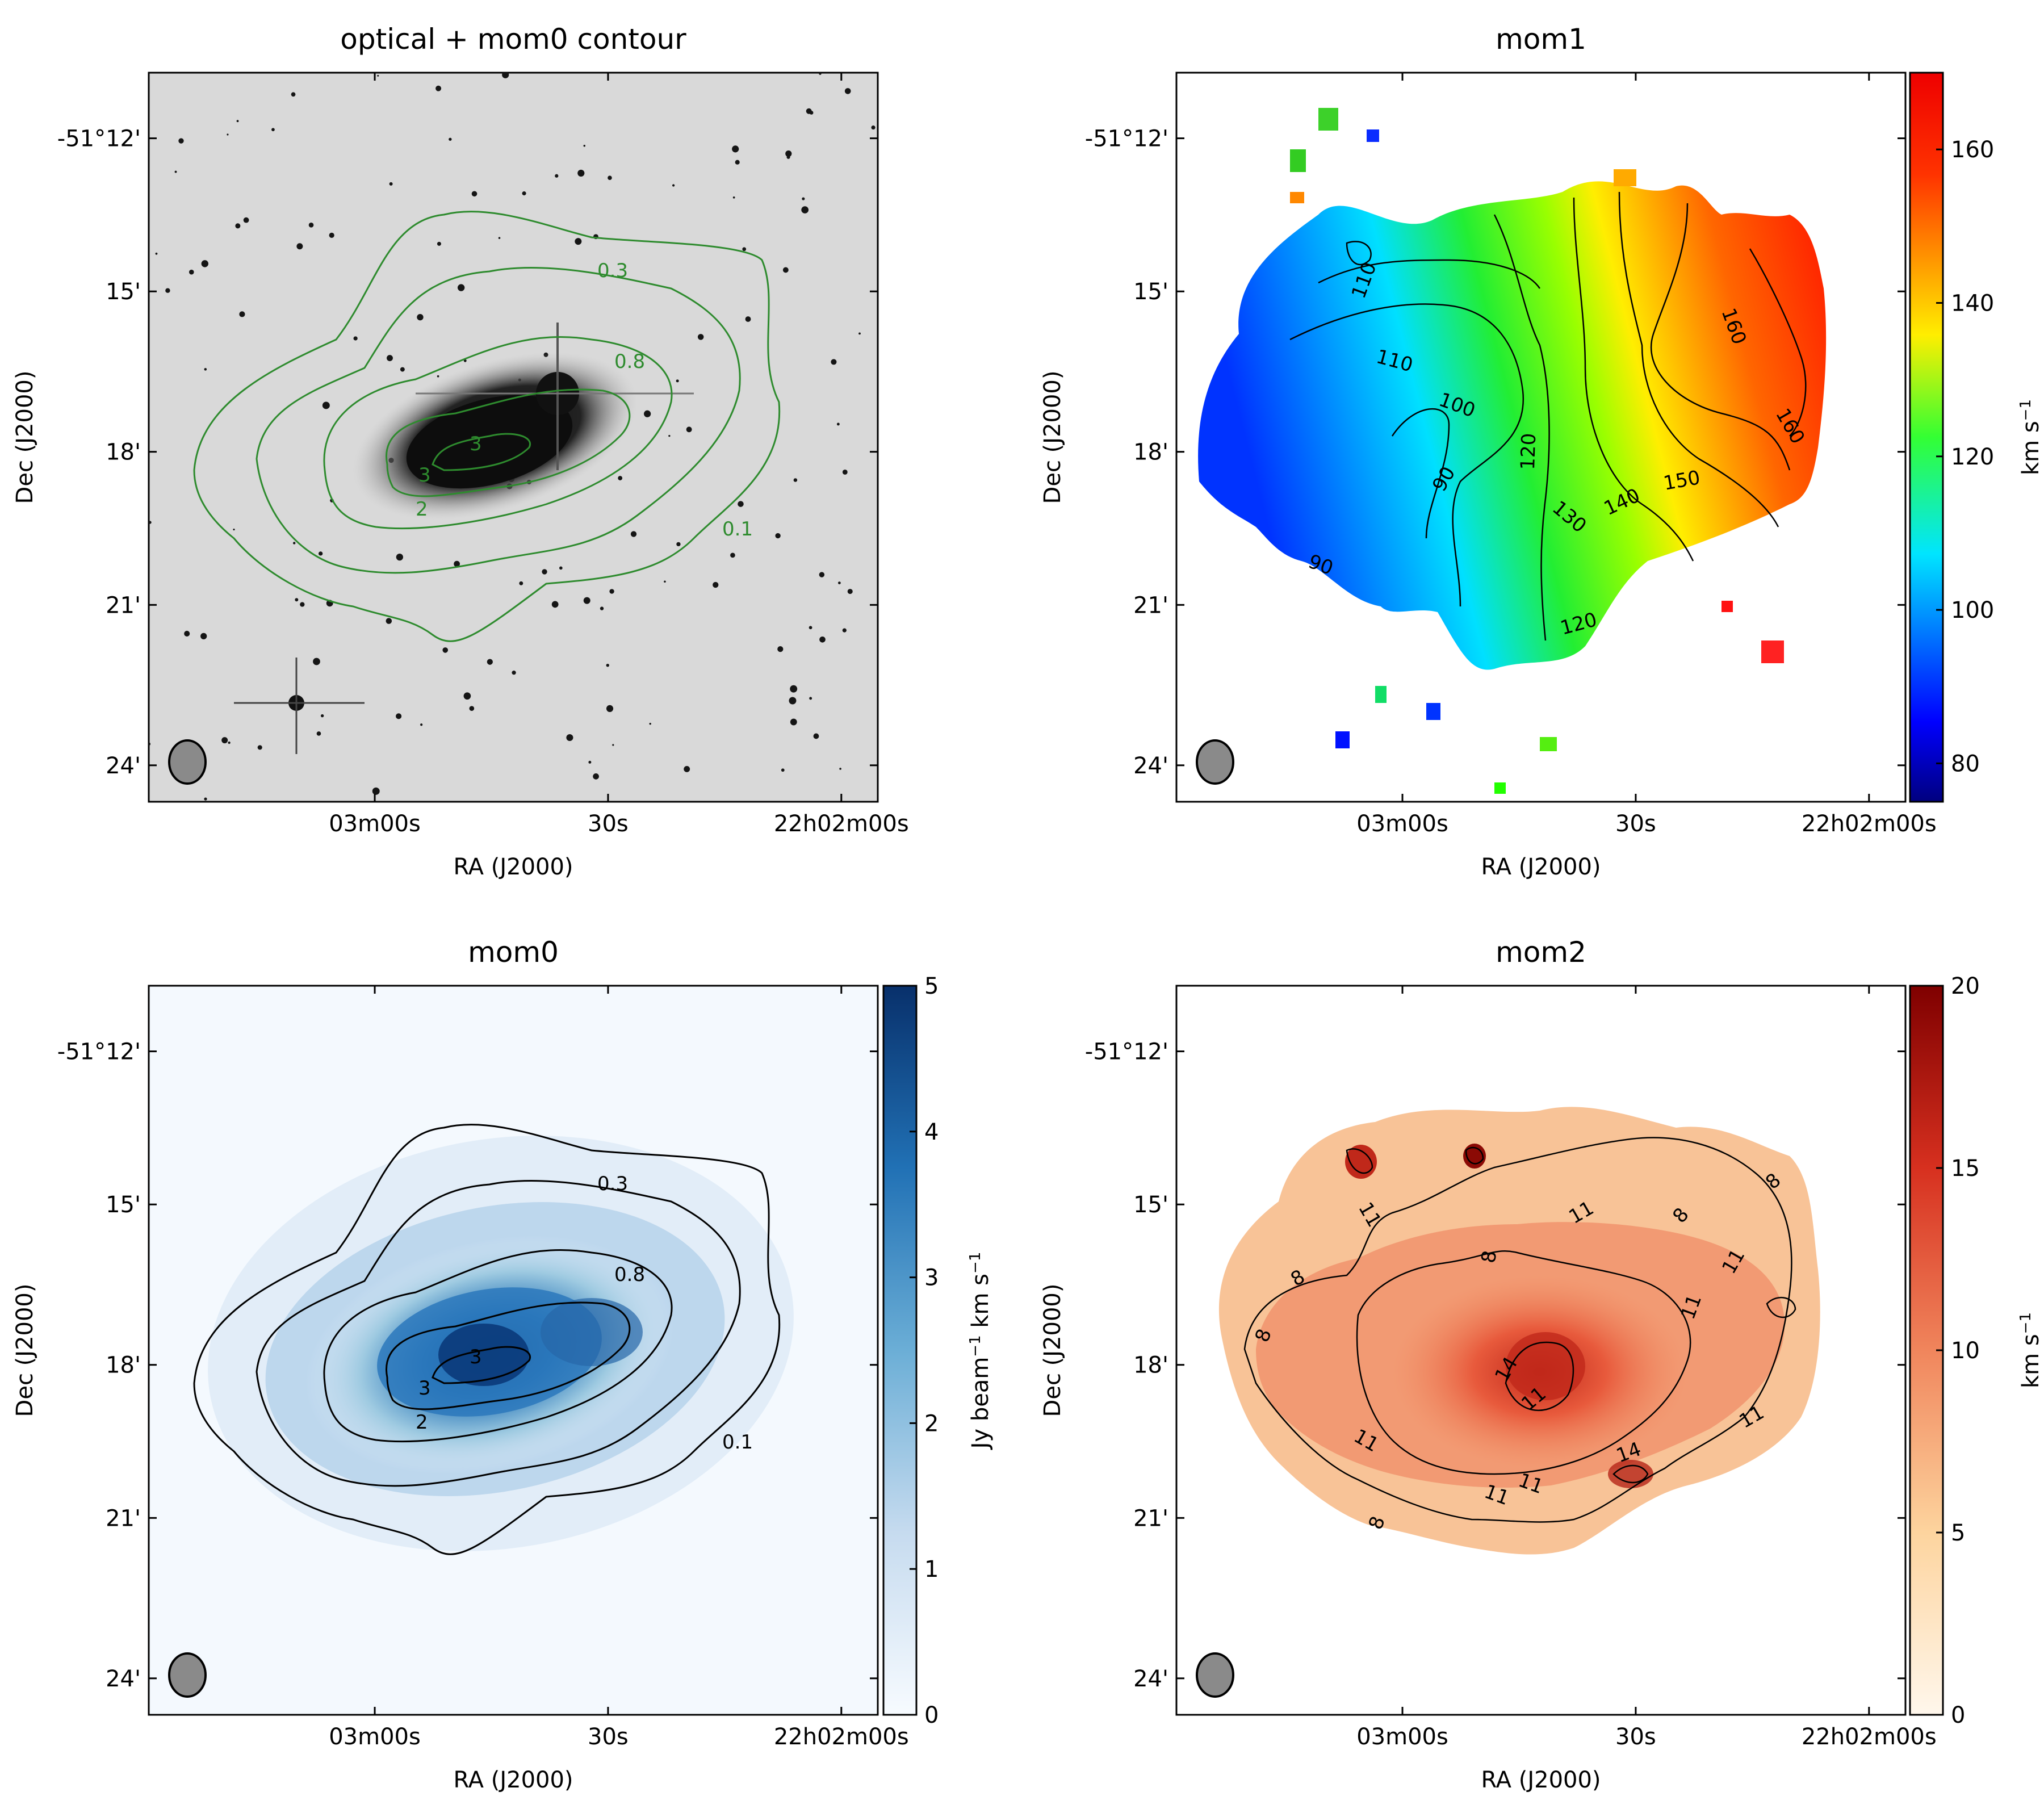 This screenshot has width=2044, height=1817. I want to click on velocity-contours, so click(1548, 416).